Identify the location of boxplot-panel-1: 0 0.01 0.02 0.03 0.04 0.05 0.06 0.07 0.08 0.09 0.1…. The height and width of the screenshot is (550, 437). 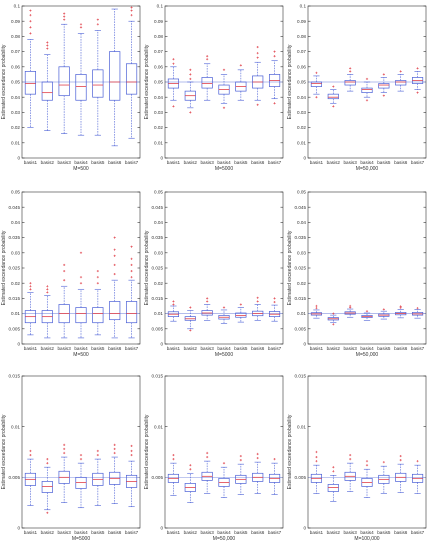
(71, 88).